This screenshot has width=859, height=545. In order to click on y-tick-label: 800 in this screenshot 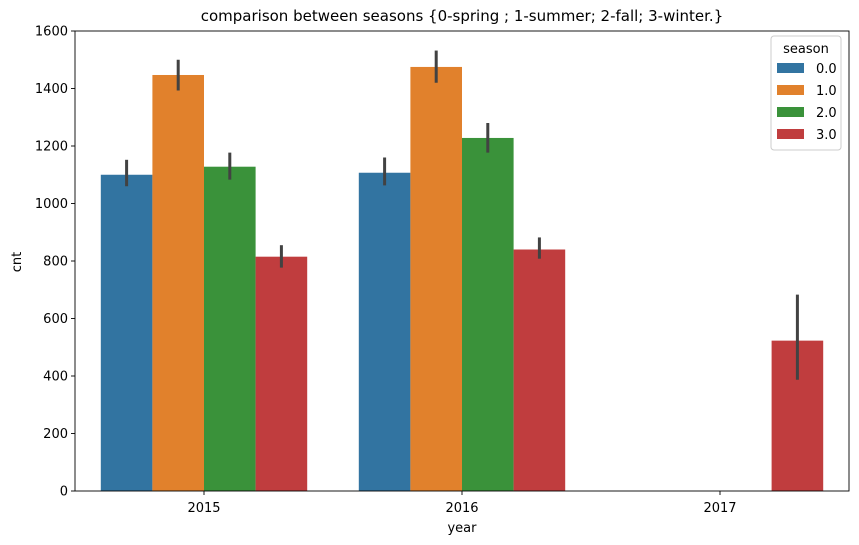, I will do `click(55, 262)`.